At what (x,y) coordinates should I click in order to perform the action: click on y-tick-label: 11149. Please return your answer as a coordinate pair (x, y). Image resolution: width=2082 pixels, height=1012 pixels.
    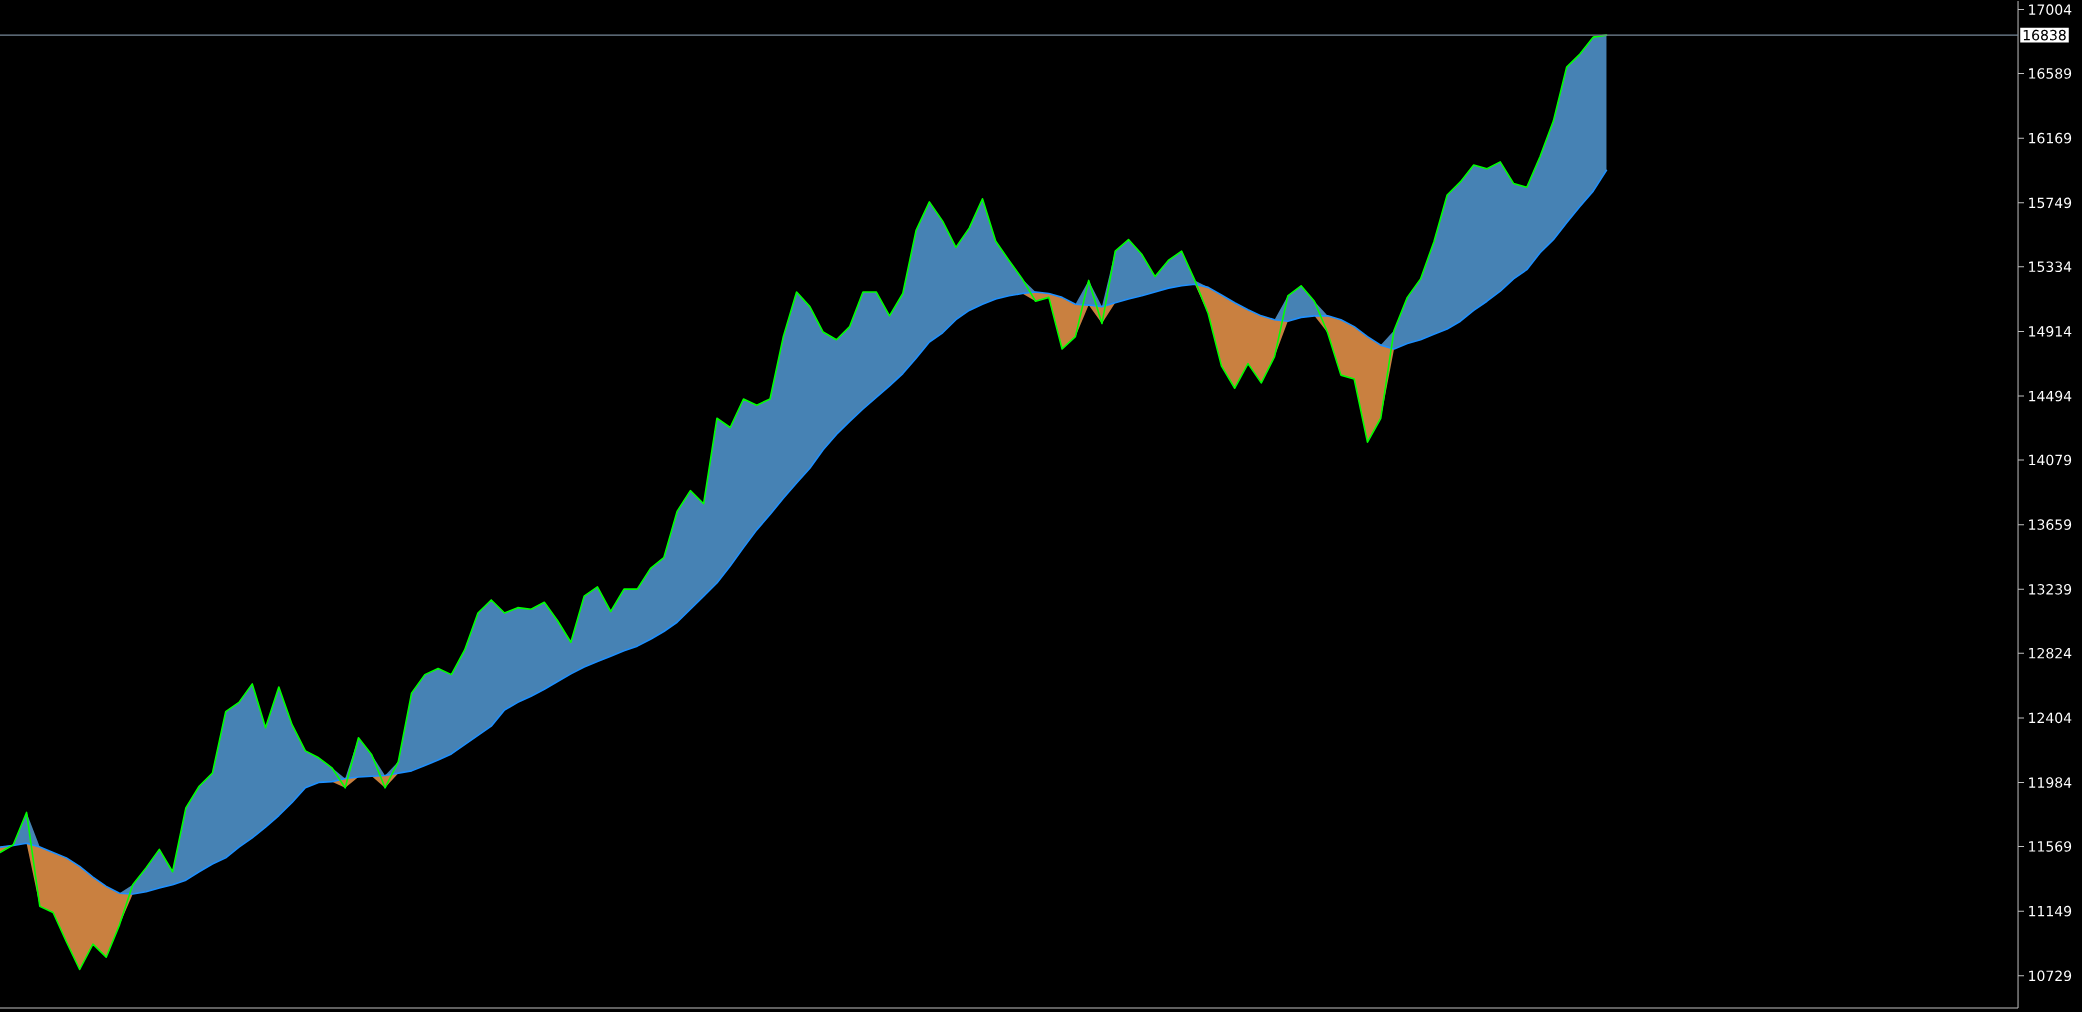
    Looking at the image, I should click on (2050, 911).